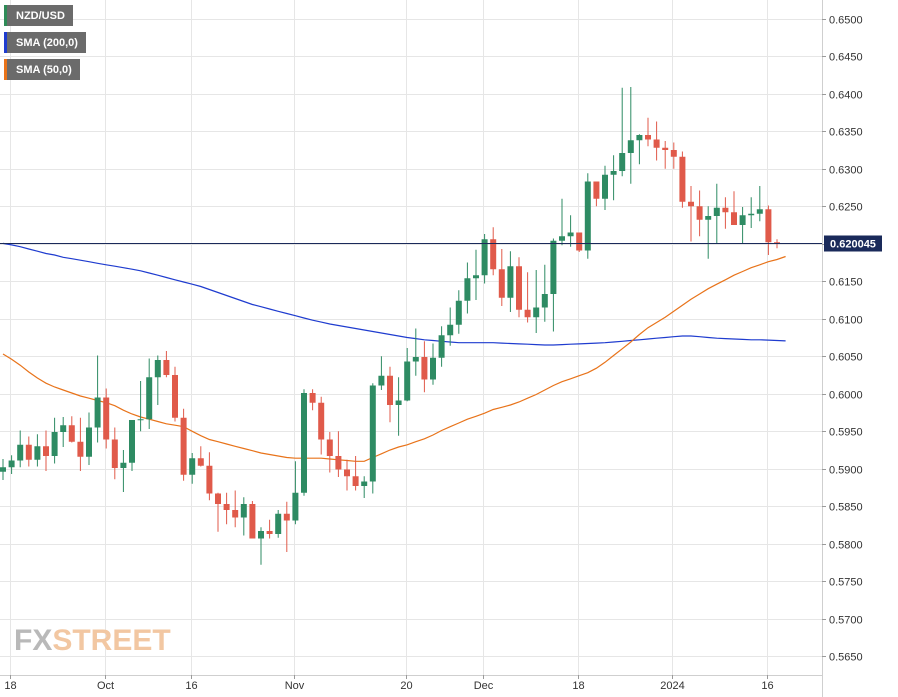  Describe the element at coordinates (846, 96) in the screenshot. I see `y-tick-label: 0.6400` at that location.